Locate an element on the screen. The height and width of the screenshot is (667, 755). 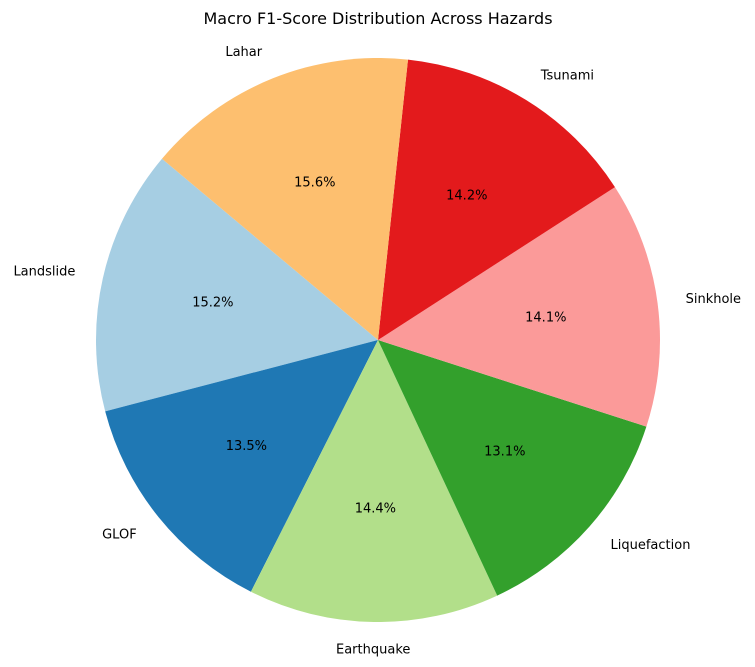
category-label-landslide: Landslide is located at coordinates (44, 272).